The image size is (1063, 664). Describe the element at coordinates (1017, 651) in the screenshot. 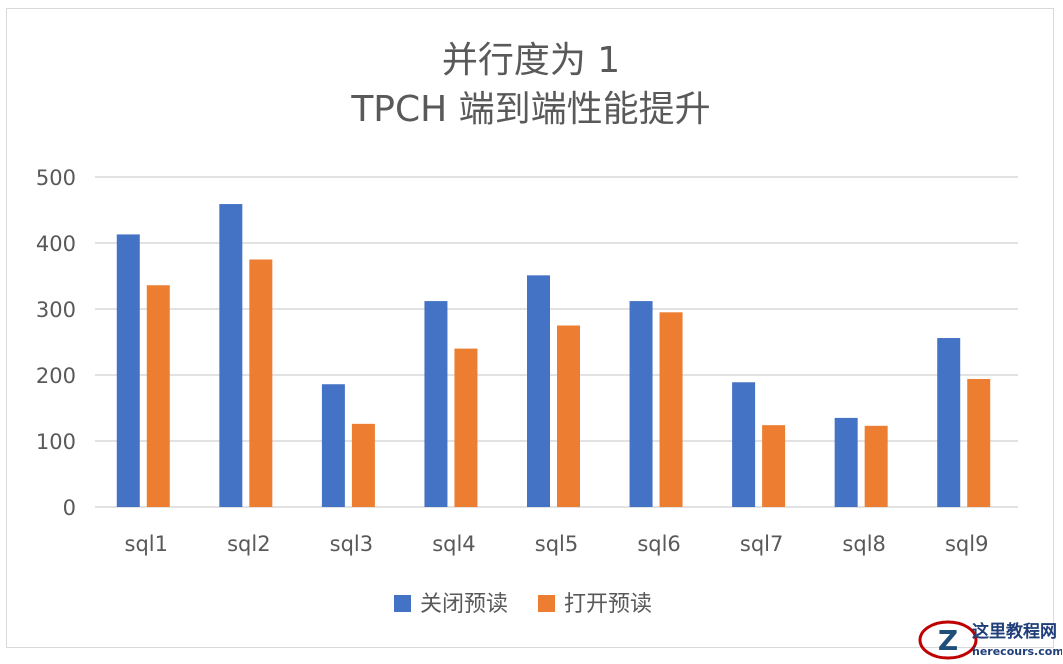

I see `watermark-subtitle: herecours.com` at that location.